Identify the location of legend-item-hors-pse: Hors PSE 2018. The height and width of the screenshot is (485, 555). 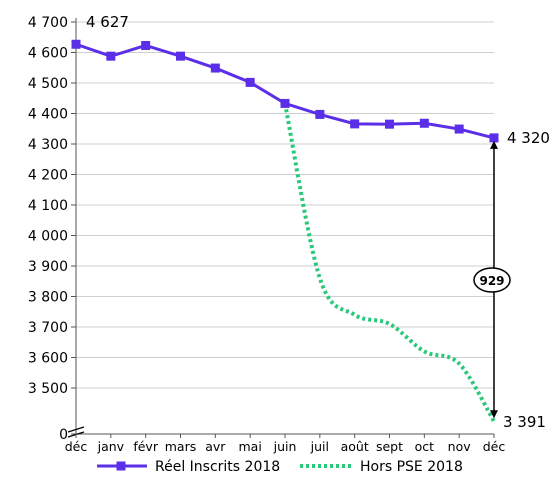
(381, 467).